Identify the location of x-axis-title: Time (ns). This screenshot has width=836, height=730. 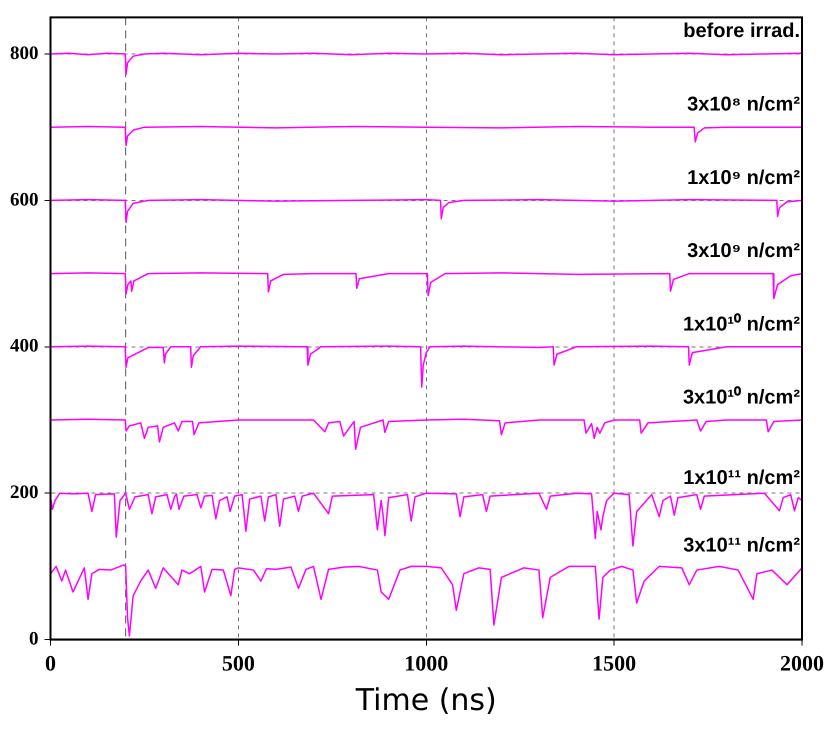
(425, 700).